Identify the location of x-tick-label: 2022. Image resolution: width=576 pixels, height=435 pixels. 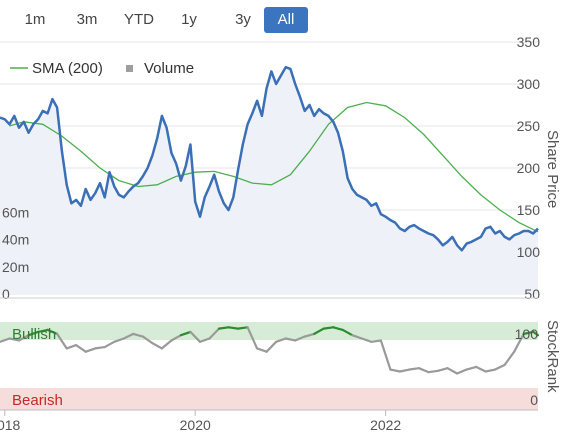
(385, 425).